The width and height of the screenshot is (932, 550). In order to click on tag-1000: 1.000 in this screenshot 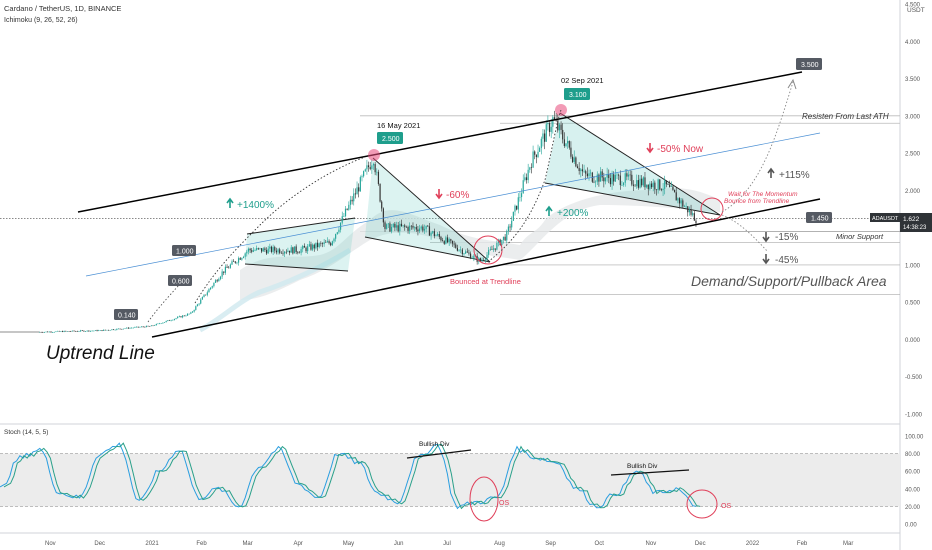, I will do `click(184, 250)`.